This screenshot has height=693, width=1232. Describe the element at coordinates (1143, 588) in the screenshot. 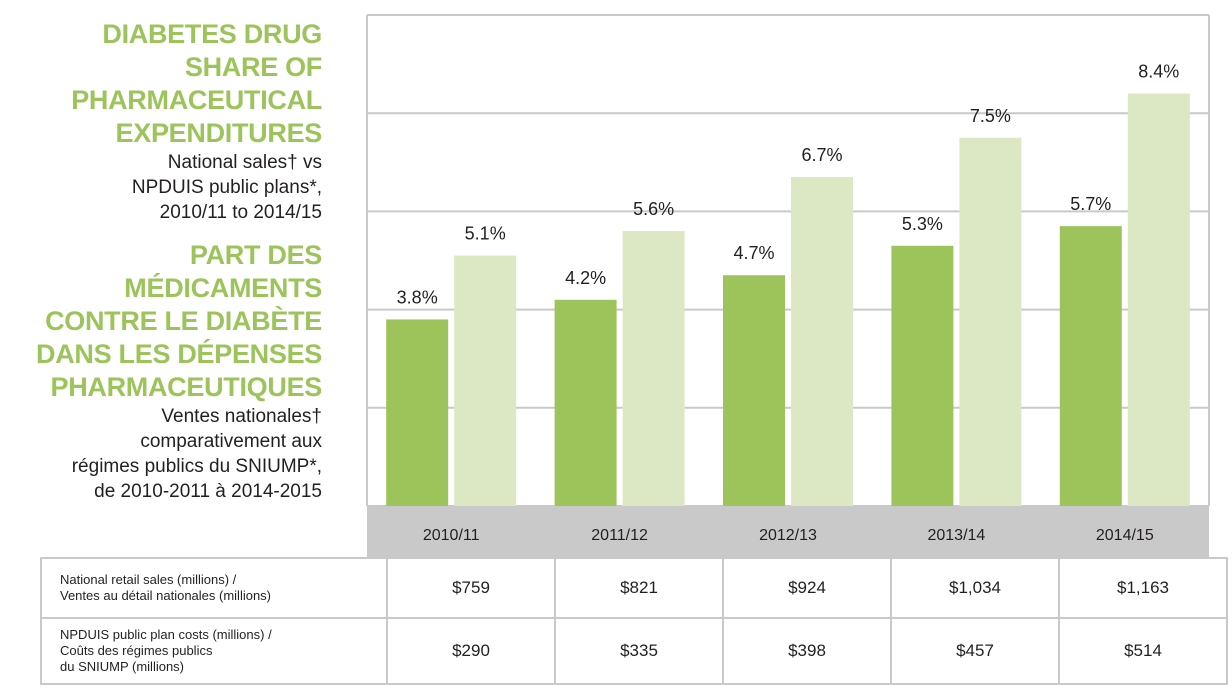

I see `table-cell: $1,163` at that location.